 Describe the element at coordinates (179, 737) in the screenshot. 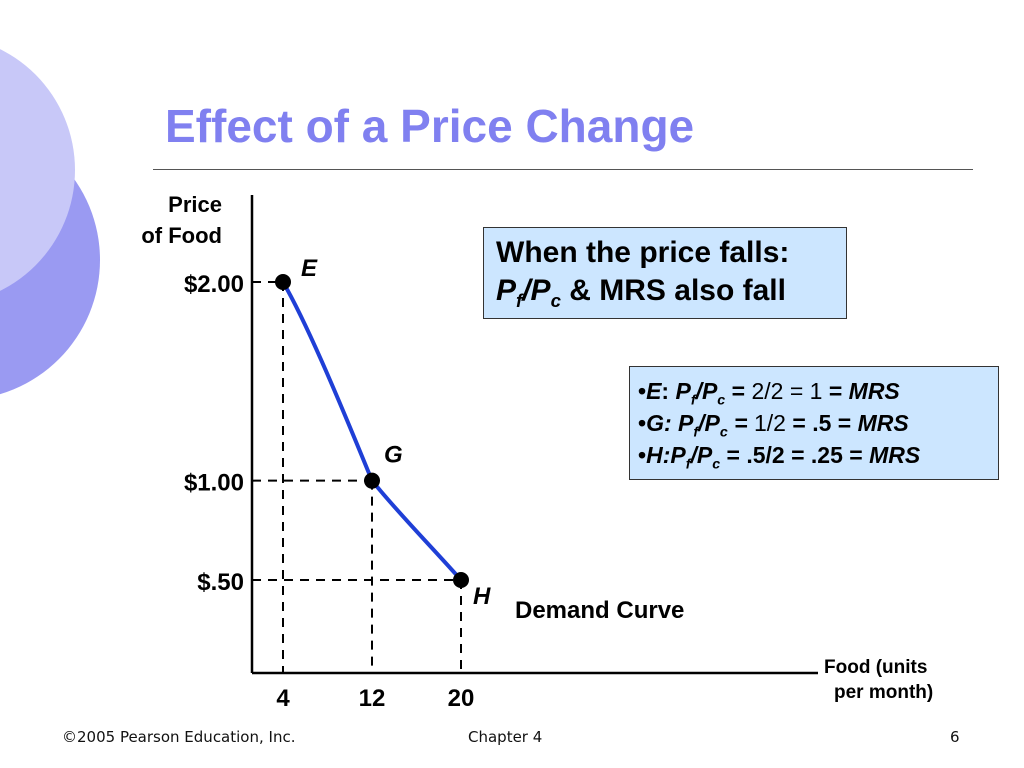

I see `footer-copyright: ©2005 Pearson Education, Inc.` at that location.